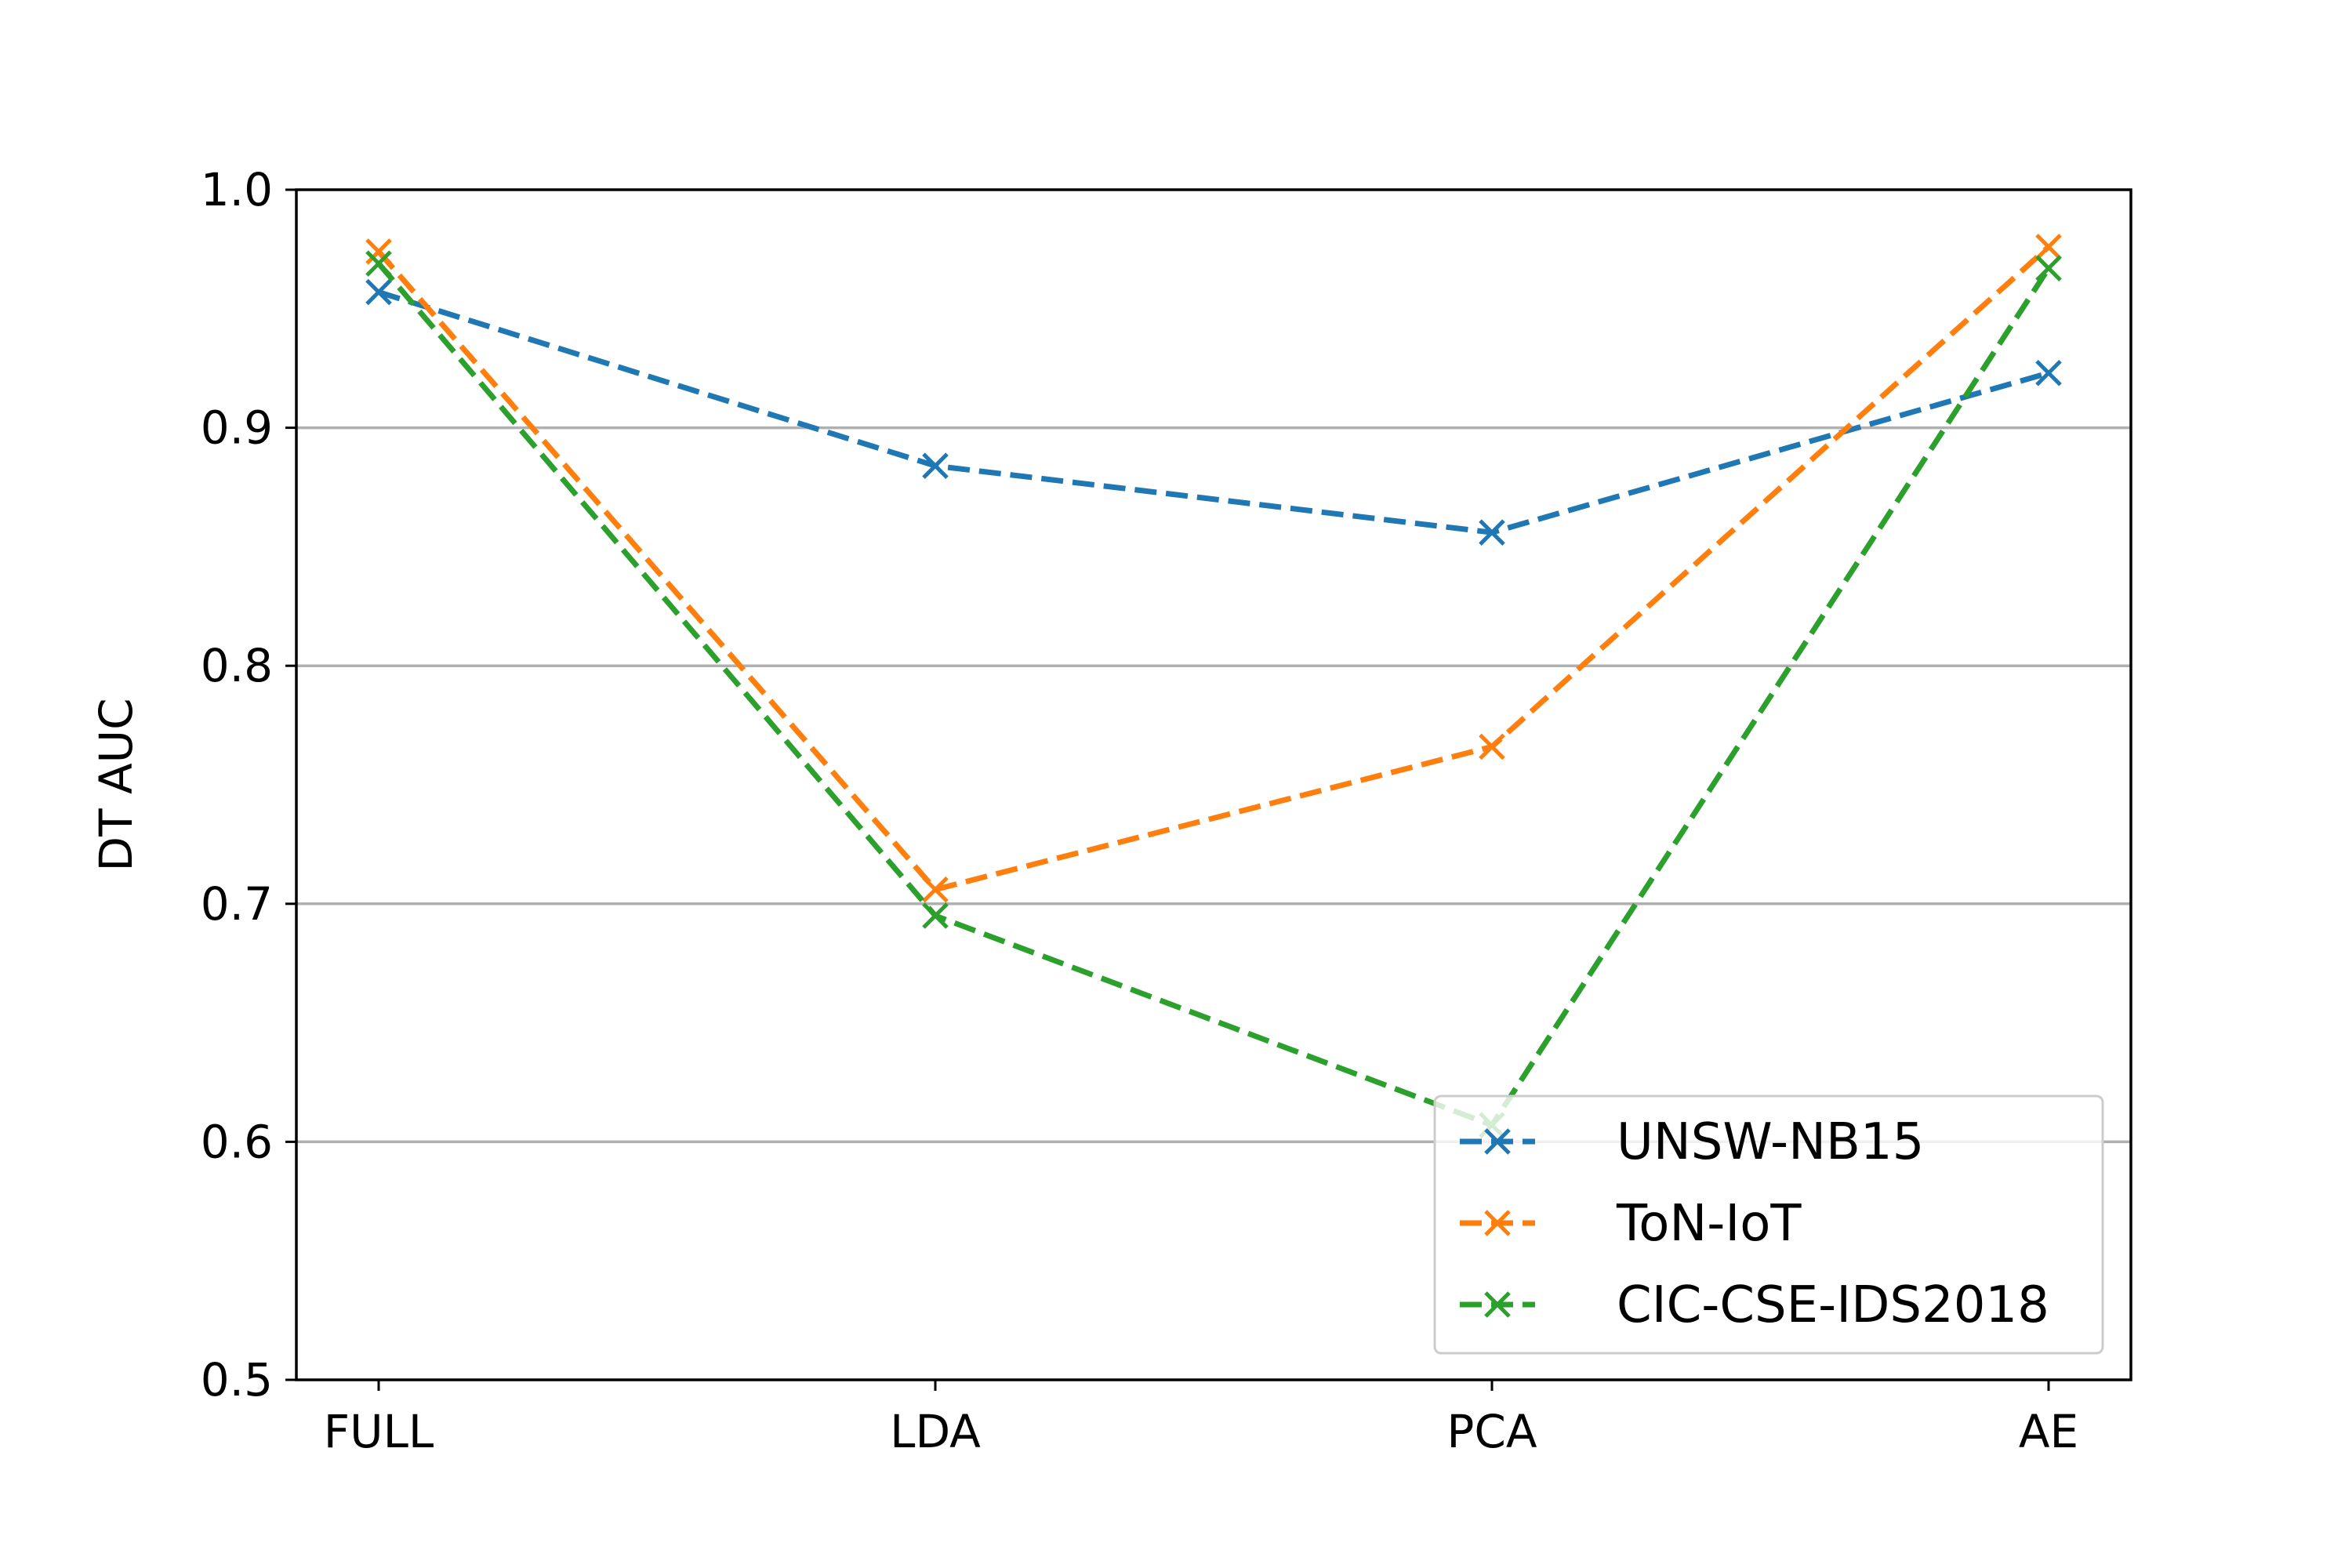  I want to click on legend-entry: ToN-IoT, so click(1631, 1224).